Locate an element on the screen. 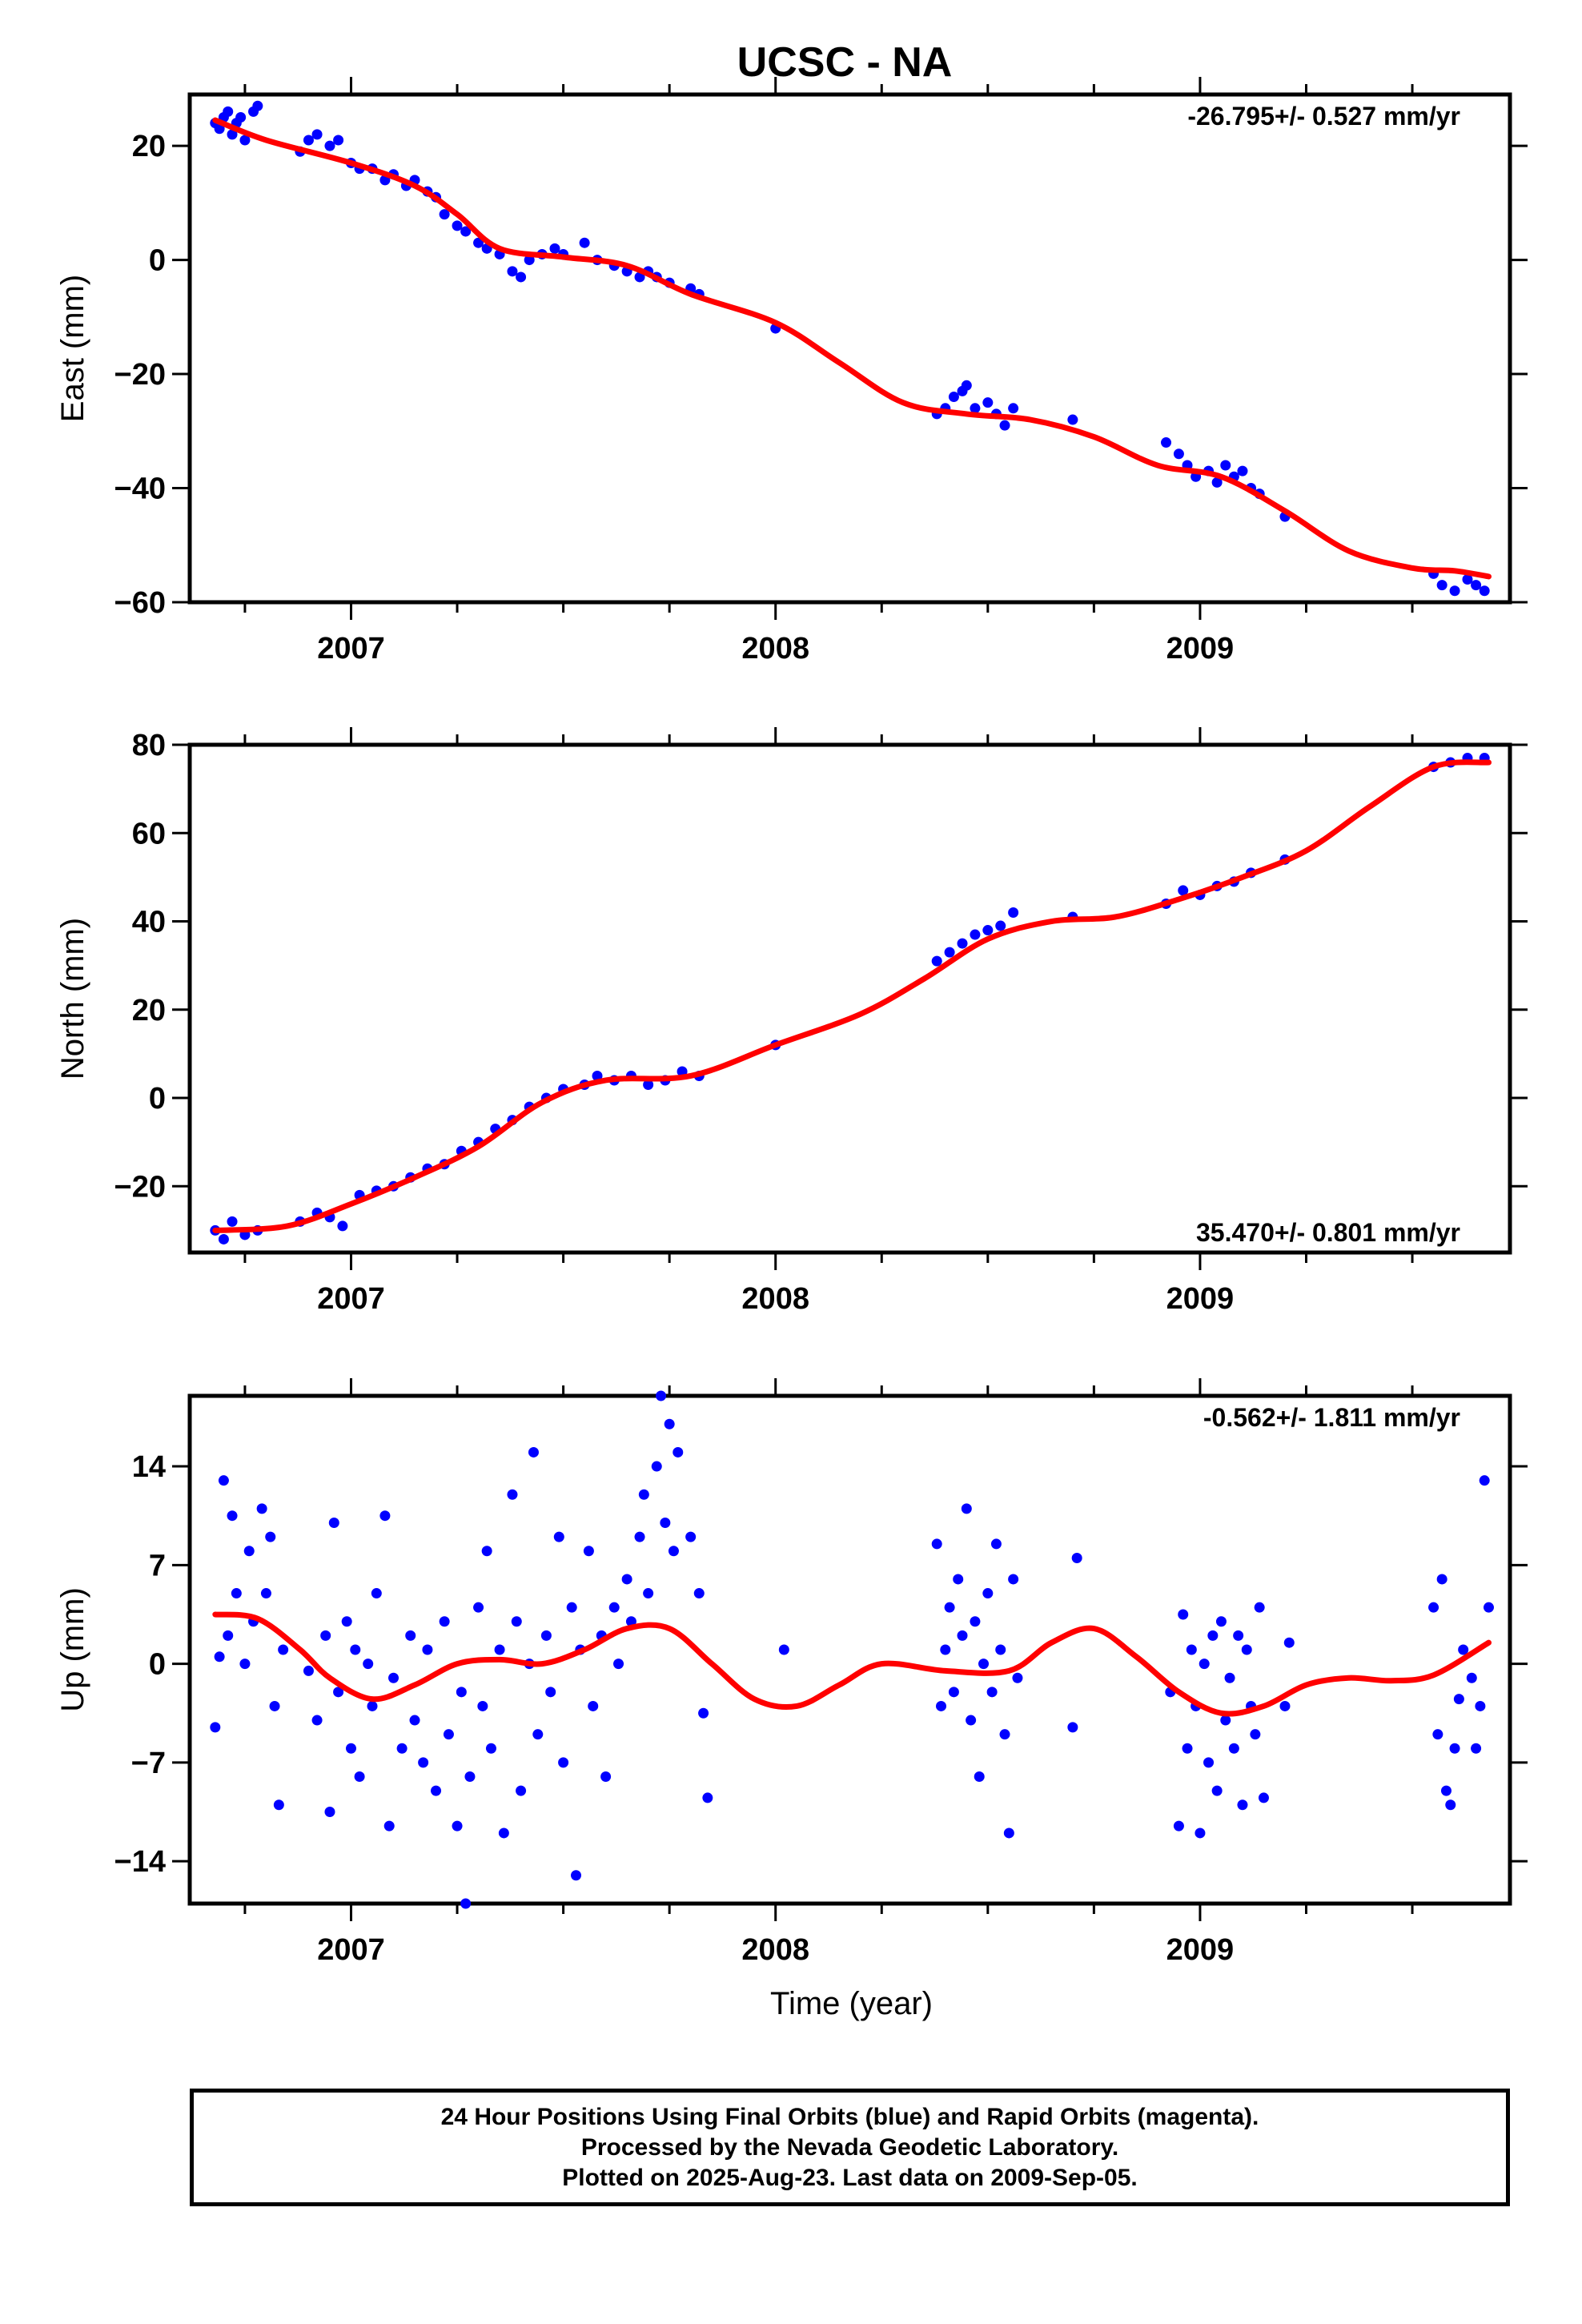  north-rate-label: 35.470+/- 0.801 mm/yr is located at coordinates (1328, 1232).